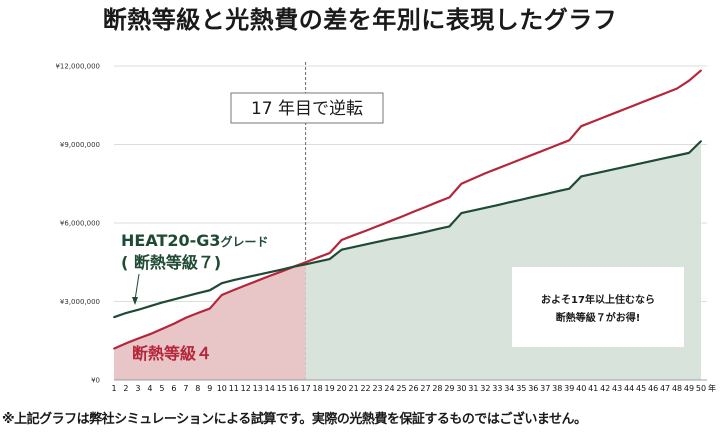 The height and width of the screenshot is (434, 720). Describe the element at coordinates (485, 388) in the screenshot. I see `x-tick-label: 32` at that location.